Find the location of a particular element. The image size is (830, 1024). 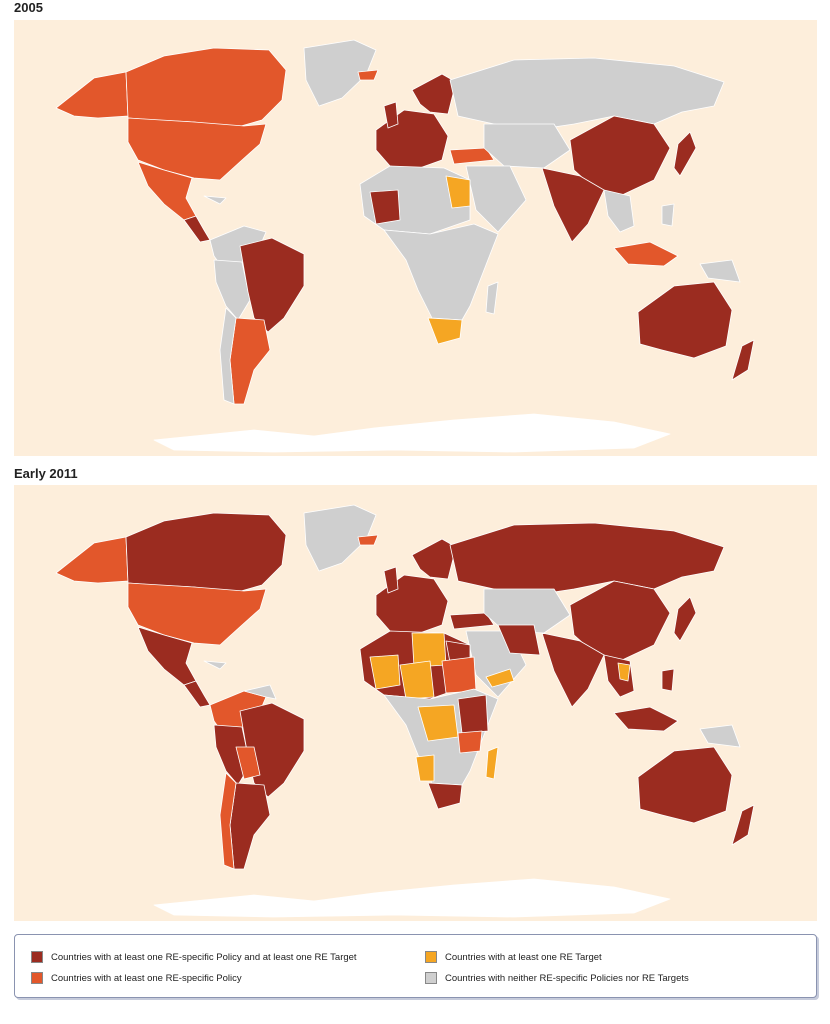

brazil is located at coordinates (272, 285).